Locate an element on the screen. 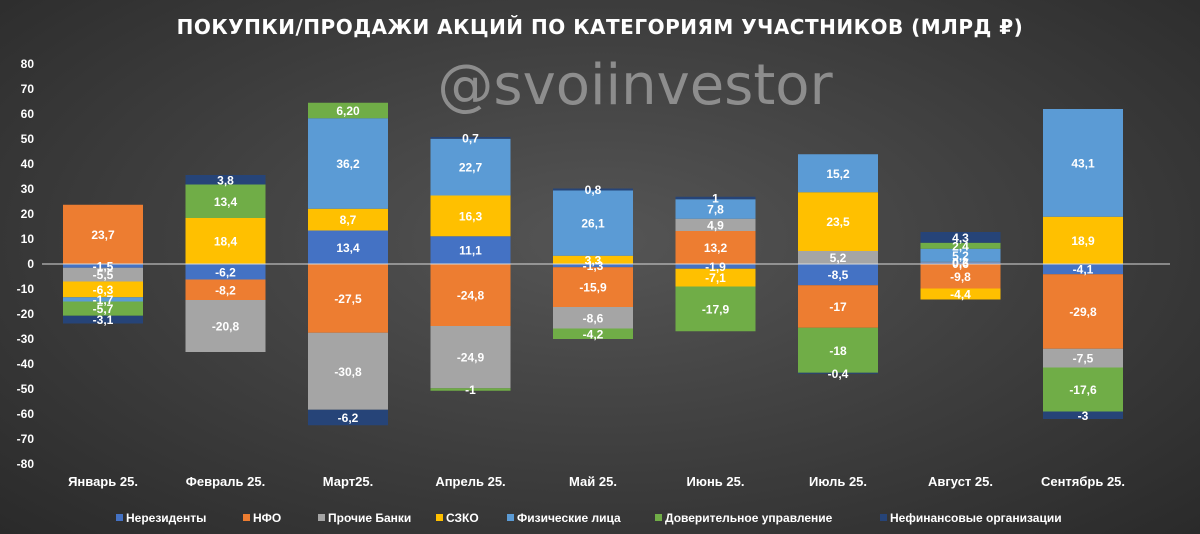 The width and height of the screenshot is (1200, 534). legend-label: Нефинансовые организации is located at coordinates (976, 518).